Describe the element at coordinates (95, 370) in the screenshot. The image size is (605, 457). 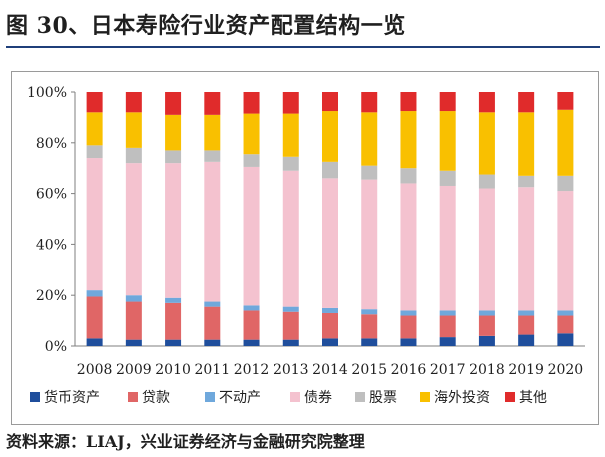
I see `x-tick-label: 2008` at that location.